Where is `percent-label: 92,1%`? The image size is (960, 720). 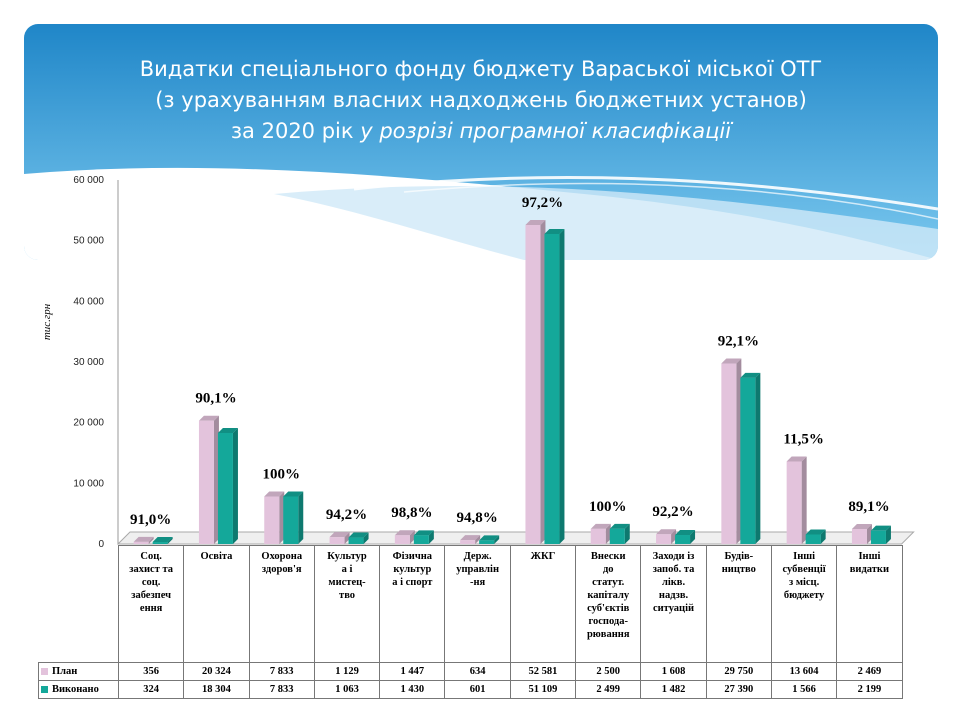 percent-label: 92,1% is located at coordinates (738, 342).